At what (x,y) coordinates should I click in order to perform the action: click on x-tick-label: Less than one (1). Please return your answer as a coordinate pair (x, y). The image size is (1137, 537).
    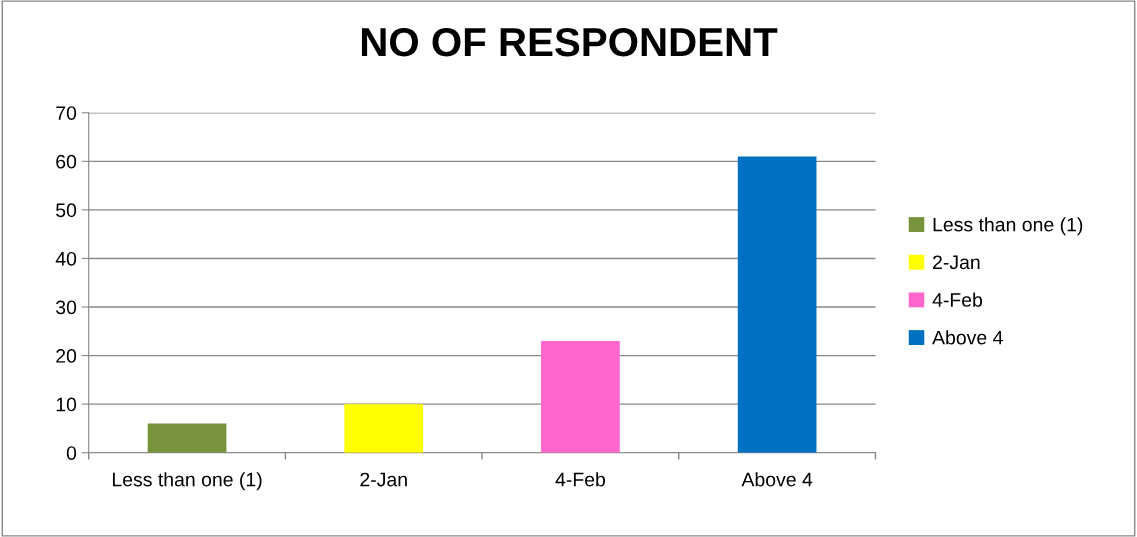
    Looking at the image, I should click on (187, 481).